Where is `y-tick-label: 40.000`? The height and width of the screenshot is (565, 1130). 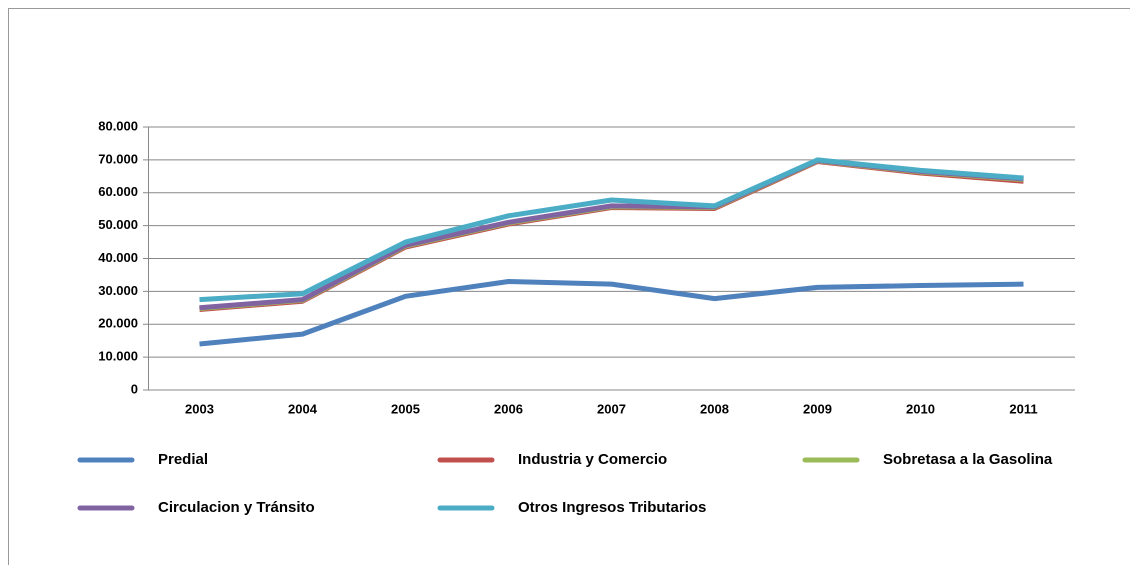 y-tick-label: 40.000 is located at coordinates (118, 257).